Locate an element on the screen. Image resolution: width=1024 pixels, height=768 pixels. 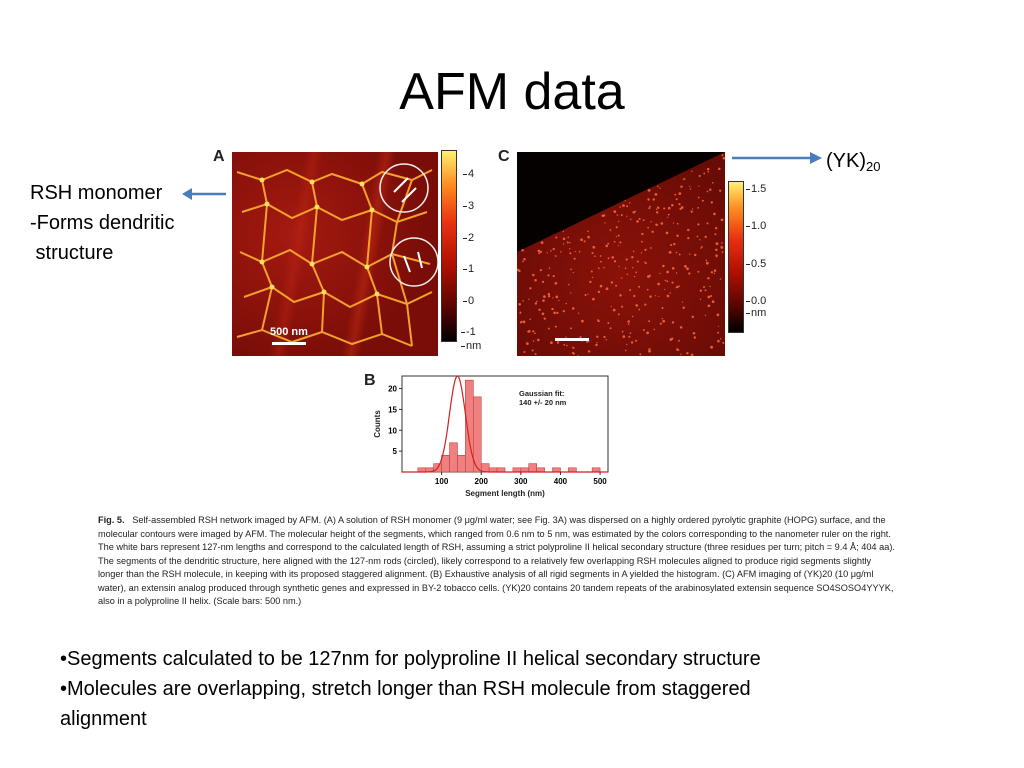
x-tick-label: 300 is located at coordinates (521, 481).